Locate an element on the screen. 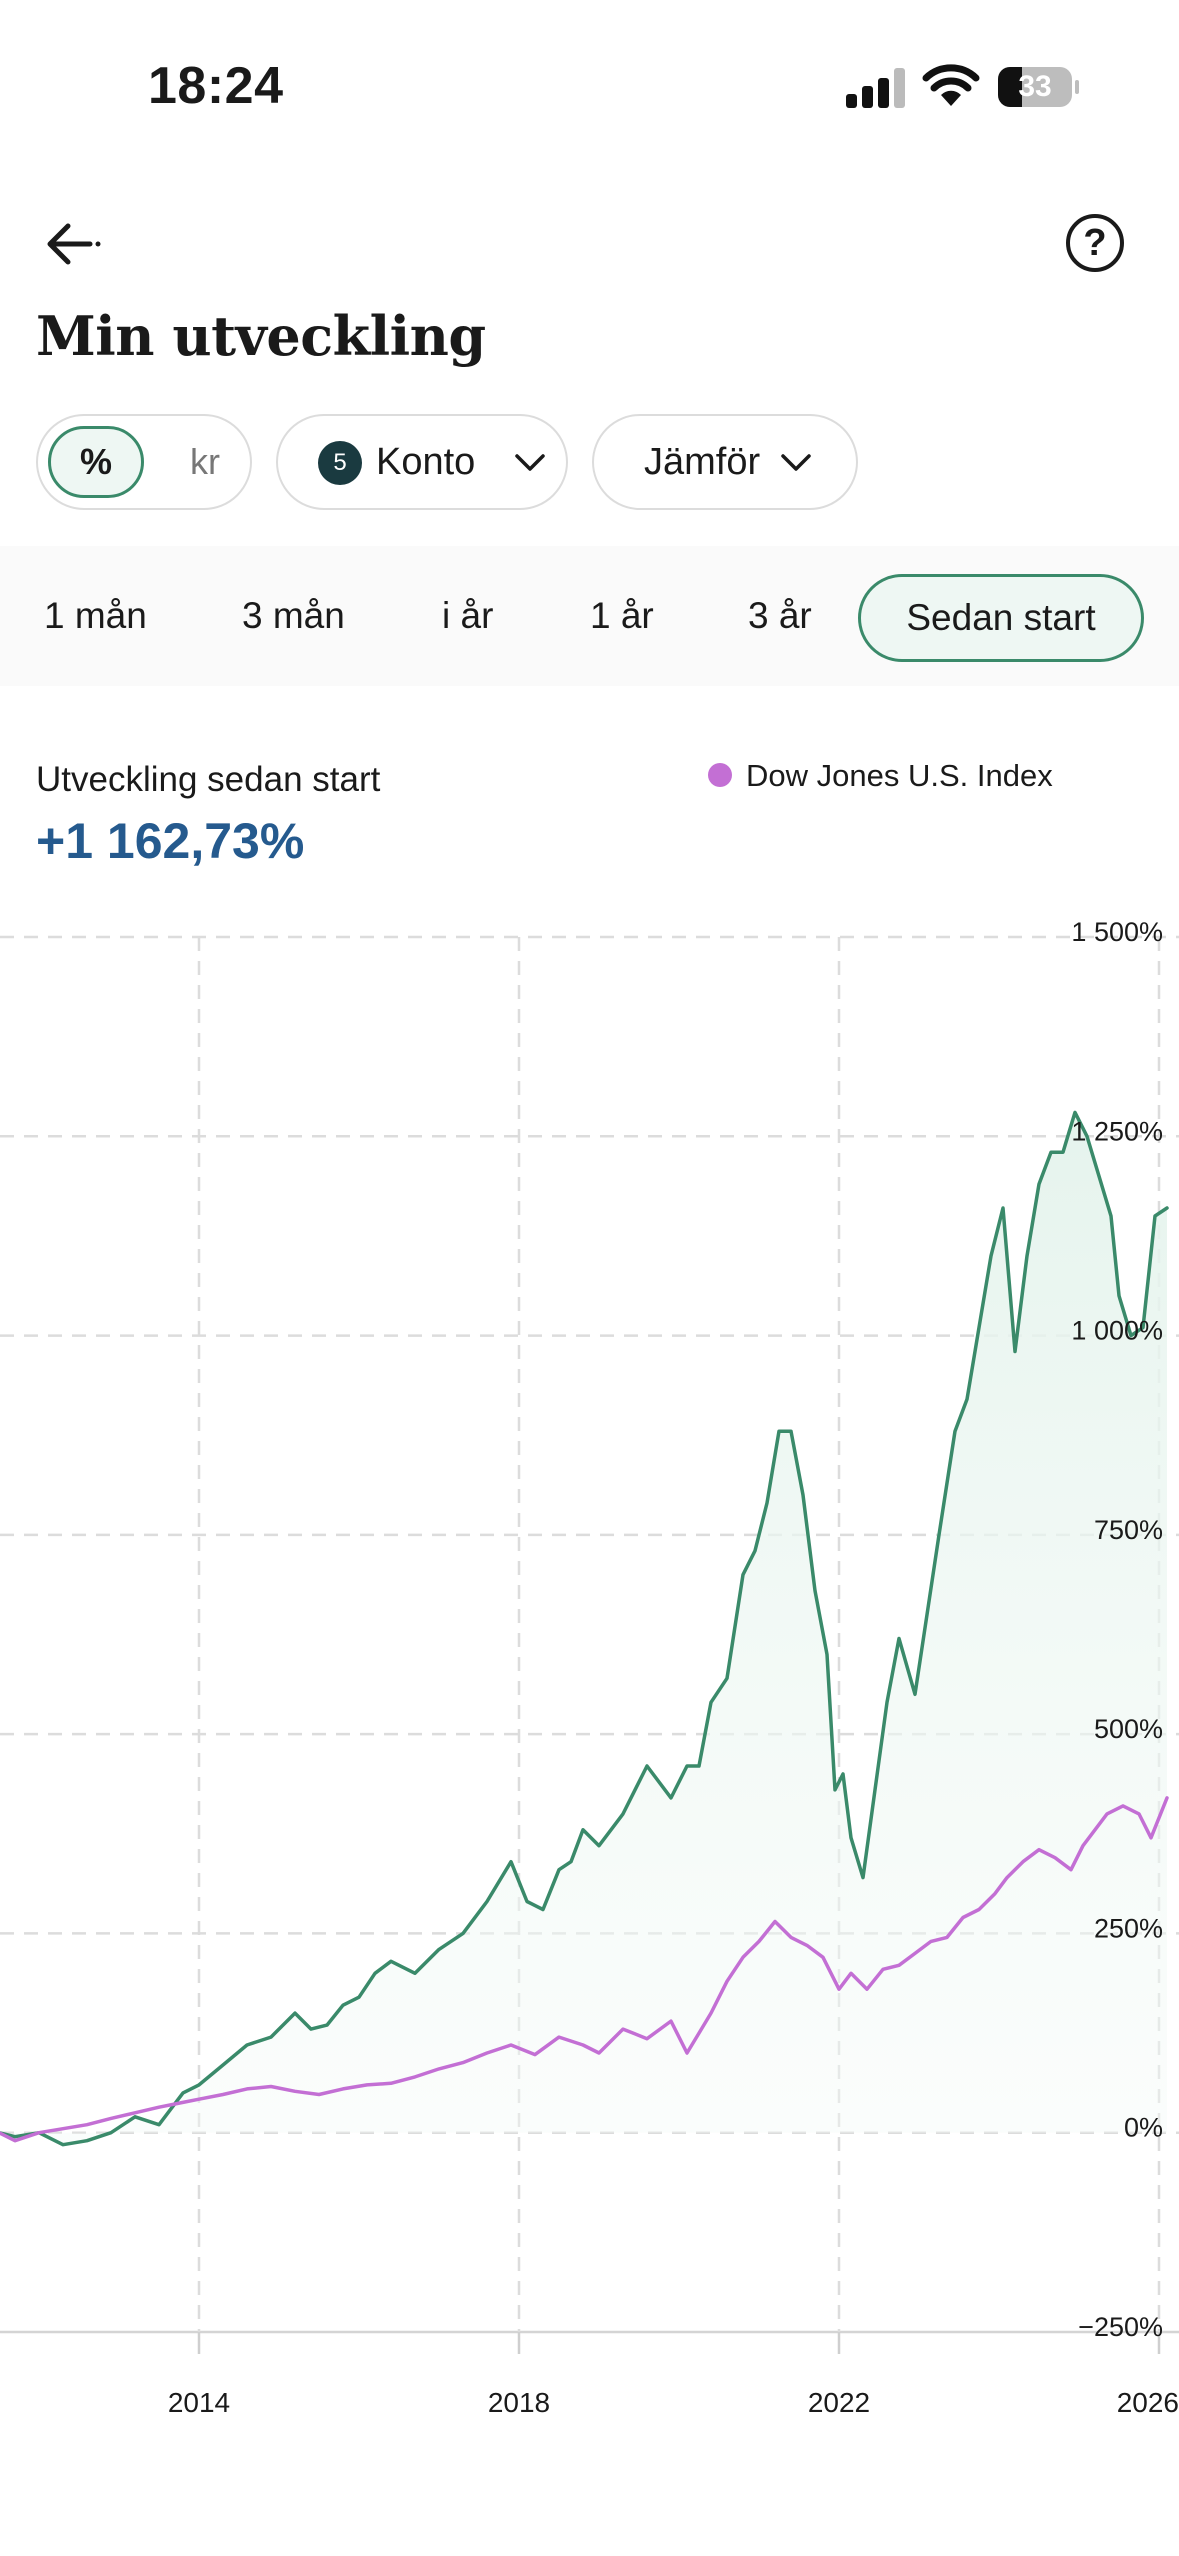  unit-percent-button: % is located at coordinates (96, 462).